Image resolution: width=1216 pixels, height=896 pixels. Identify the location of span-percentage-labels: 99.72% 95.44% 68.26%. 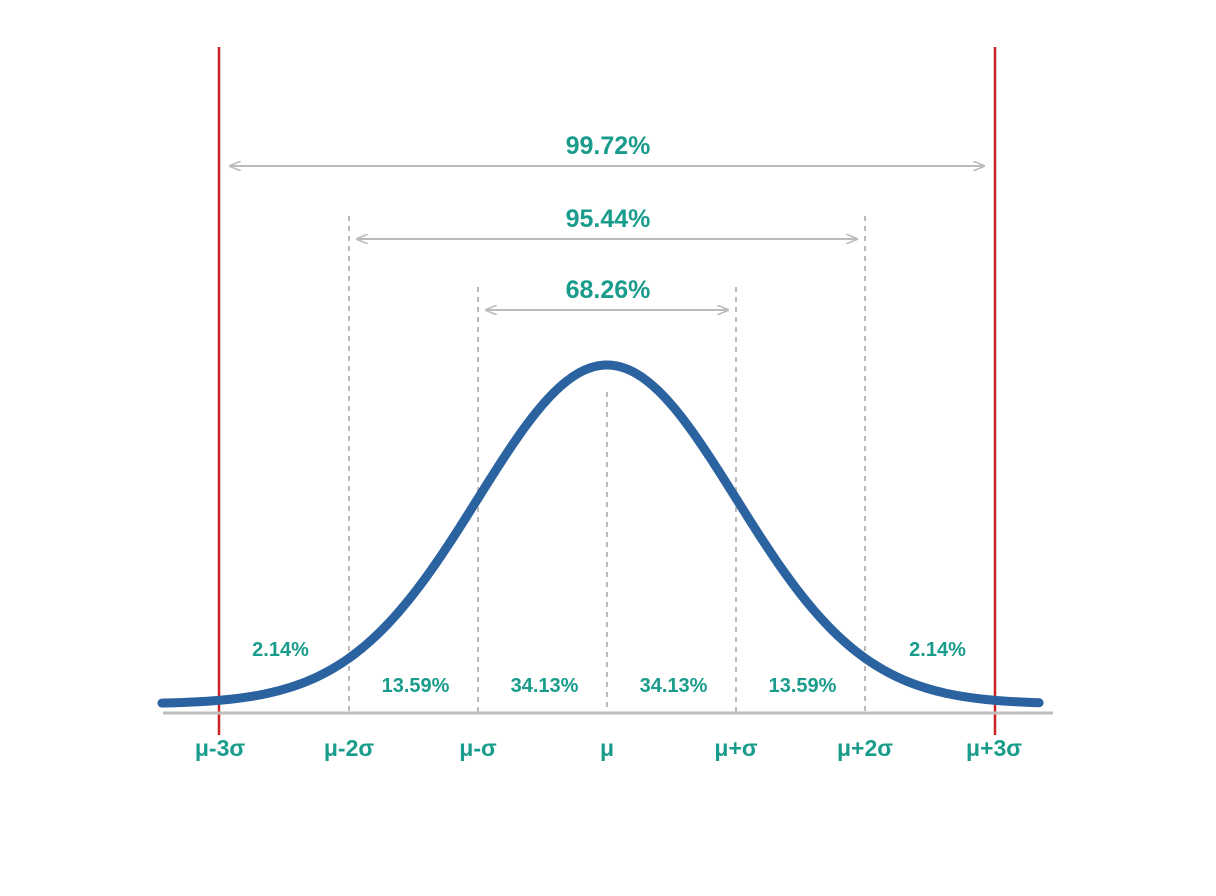
(608, 218).